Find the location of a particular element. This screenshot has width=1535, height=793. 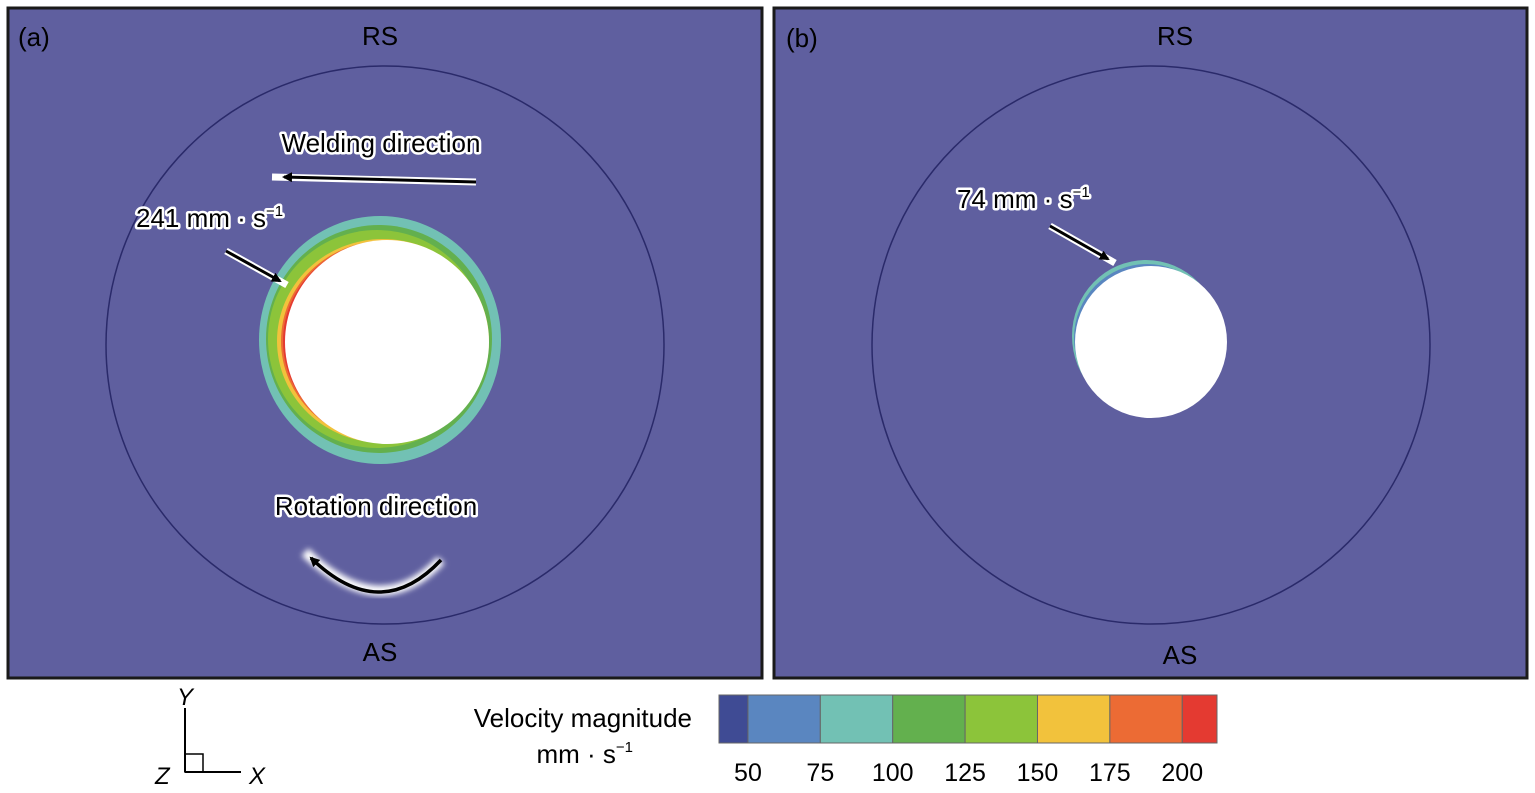

panel-a-max-velocity-annotation: 241 mm · s−1 is located at coordinates (211, 245).